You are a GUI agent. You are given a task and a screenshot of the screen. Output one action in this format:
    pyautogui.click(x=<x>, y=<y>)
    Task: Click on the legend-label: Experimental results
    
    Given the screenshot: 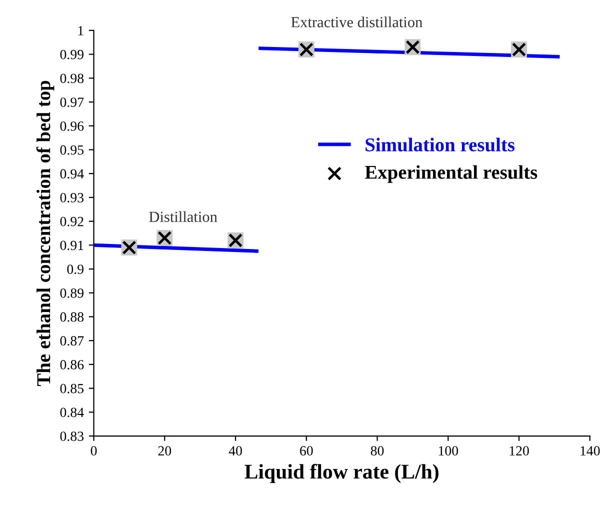 What is the action you would take?
    pyautogui.click(x=451, y=174)
    